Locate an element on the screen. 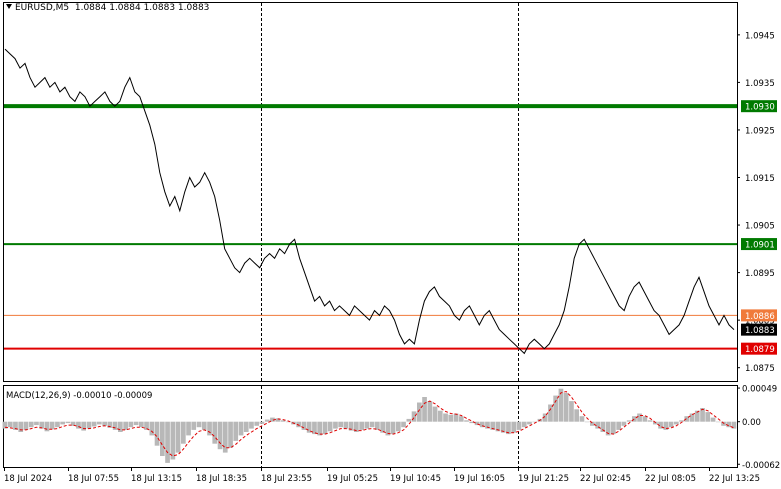 This screenshot has width=781, height=489. current-price-tag is located at coordinates (759, 329).